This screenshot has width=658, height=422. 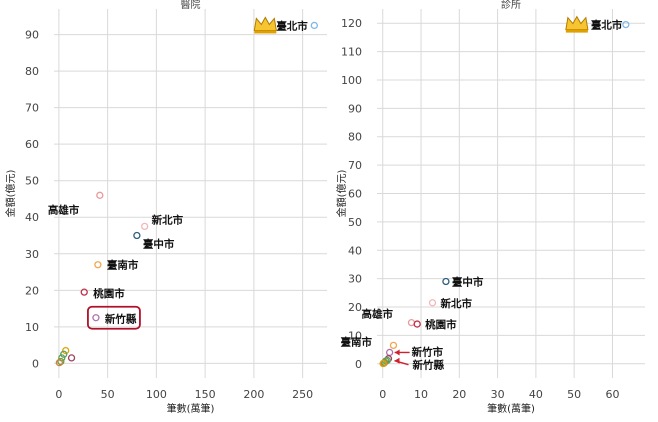 I want to click on x-tick-label: 30, so click(x=498, y=394).